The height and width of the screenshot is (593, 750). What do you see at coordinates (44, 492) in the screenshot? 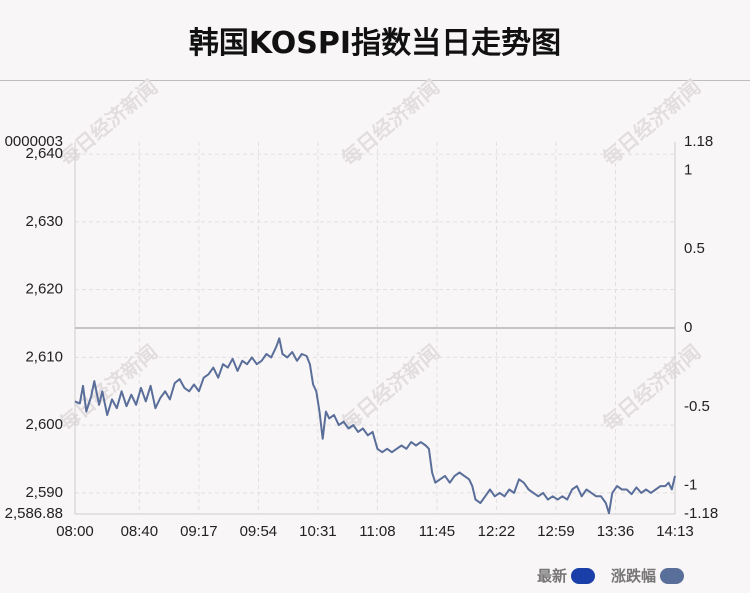
I see `left-axis-tick-label: 2,590` at bounding box center [44, 492].